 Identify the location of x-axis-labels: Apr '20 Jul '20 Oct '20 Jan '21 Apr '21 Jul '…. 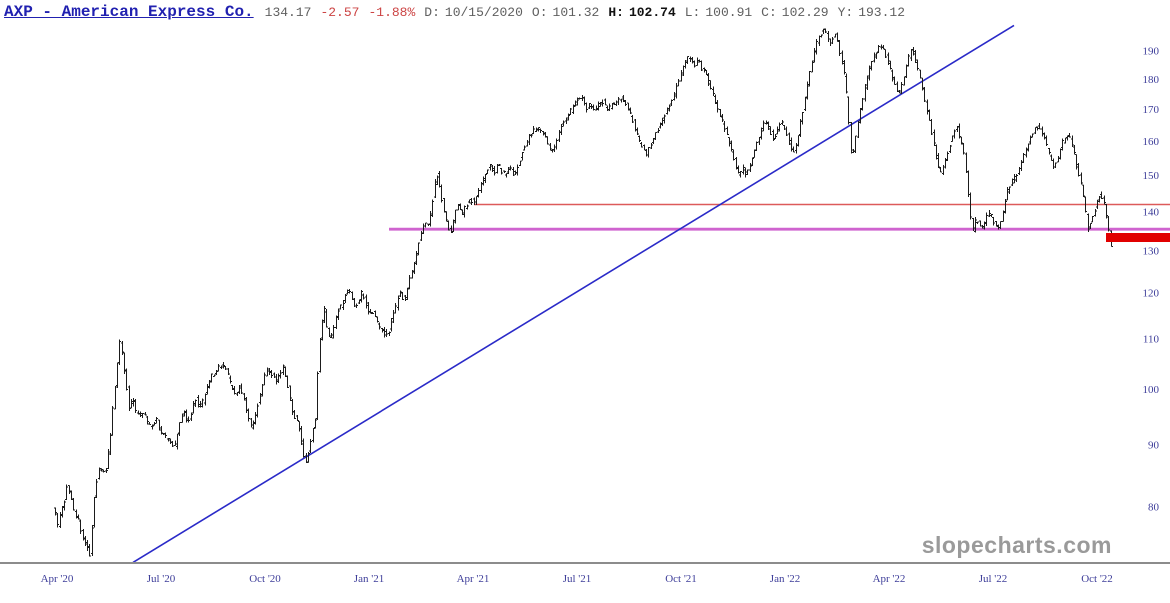
(577, 579).